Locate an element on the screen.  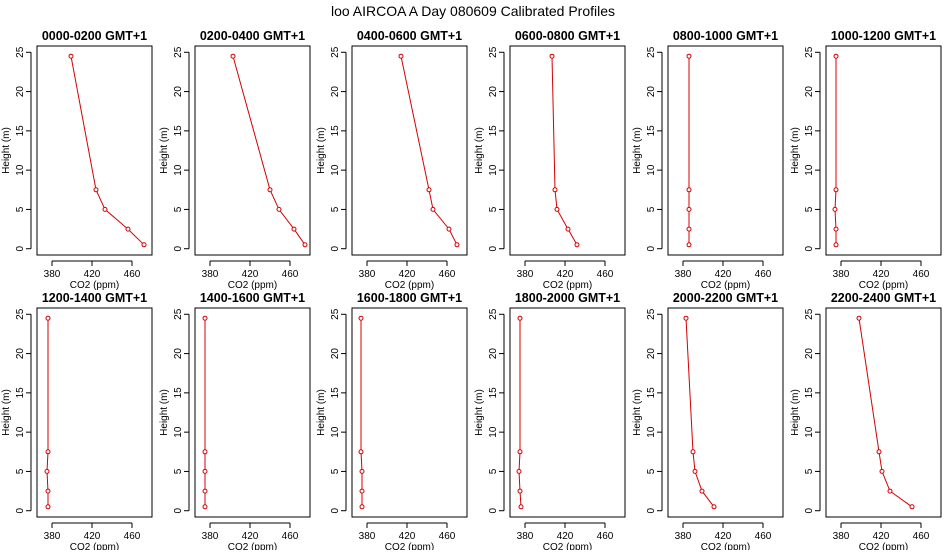
panel-title: 1000-1200 GMT+1 is located at coordinates (883, 36).